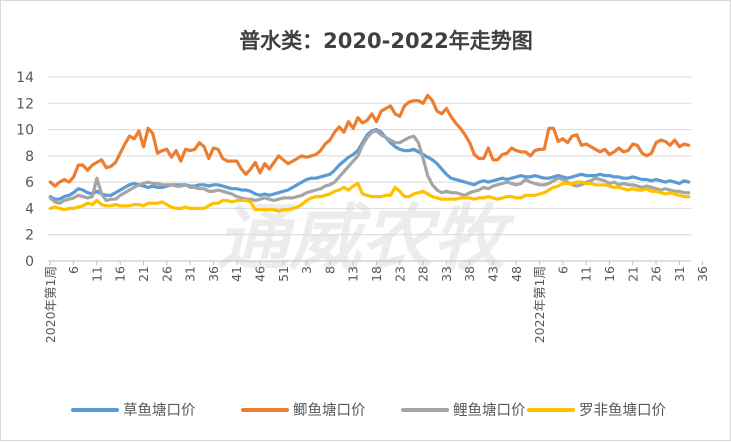 The width and height of the screenshot is (731, 442). What do you see at coordinates (29, 209) in the screenshot?
I see `y-tick-label: 4` at bounding box center [29, 209].